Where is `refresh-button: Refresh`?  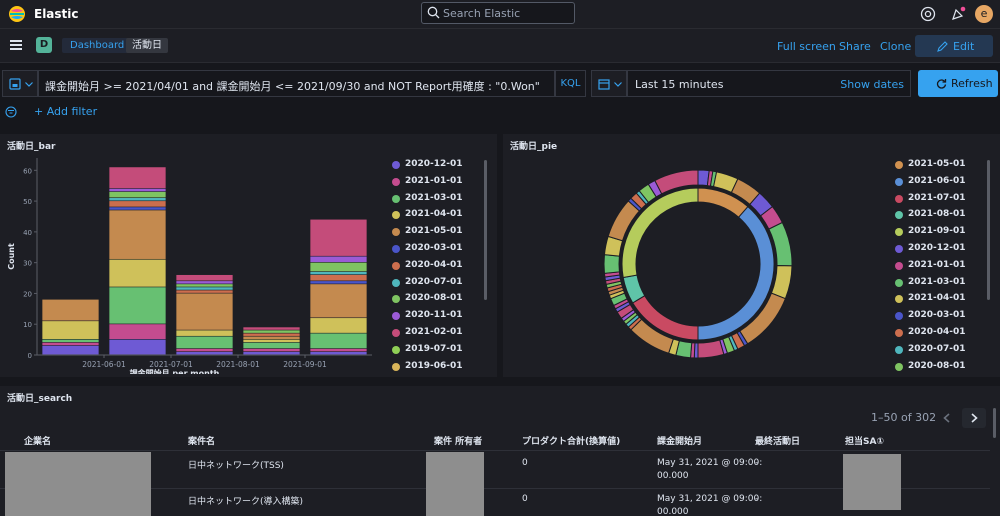
refresh-button: Refresh is located at coordinates (958, 83).